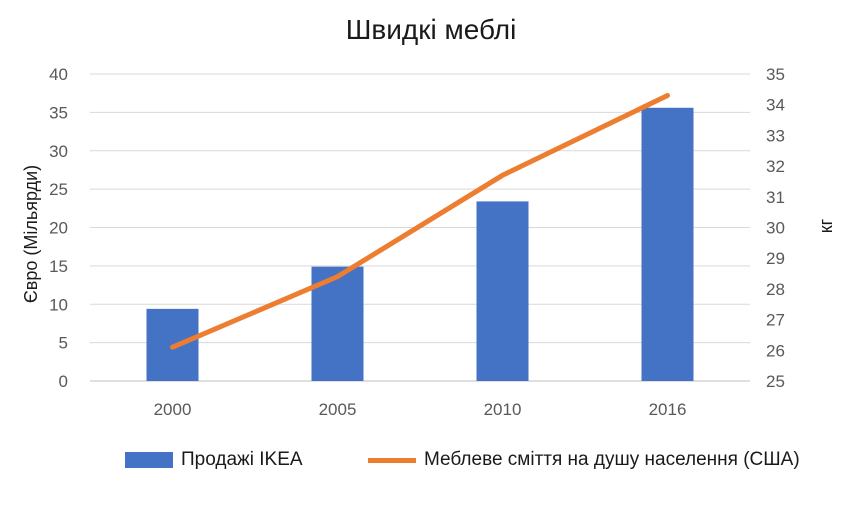 The image size is (862, 517). I want to click on x-tick-label: 2000, so click(173, 409).